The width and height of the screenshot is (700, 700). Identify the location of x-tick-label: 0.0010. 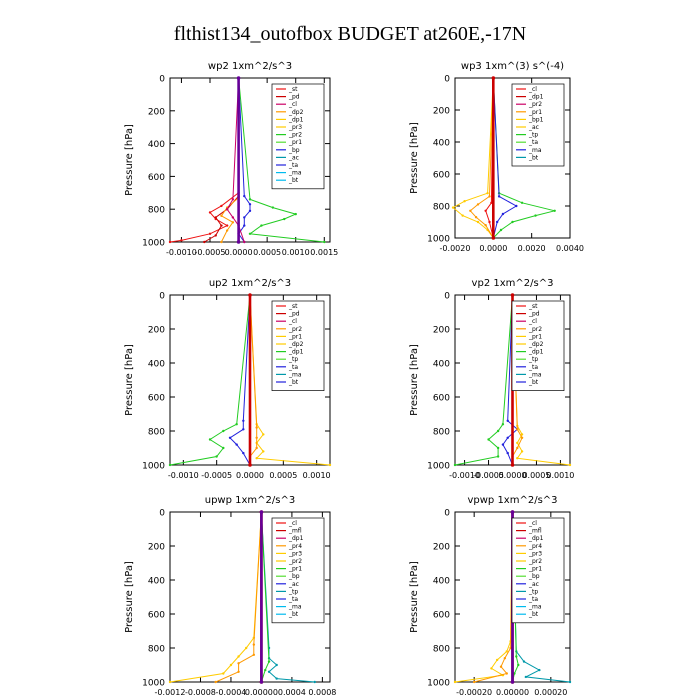
(317, 475).